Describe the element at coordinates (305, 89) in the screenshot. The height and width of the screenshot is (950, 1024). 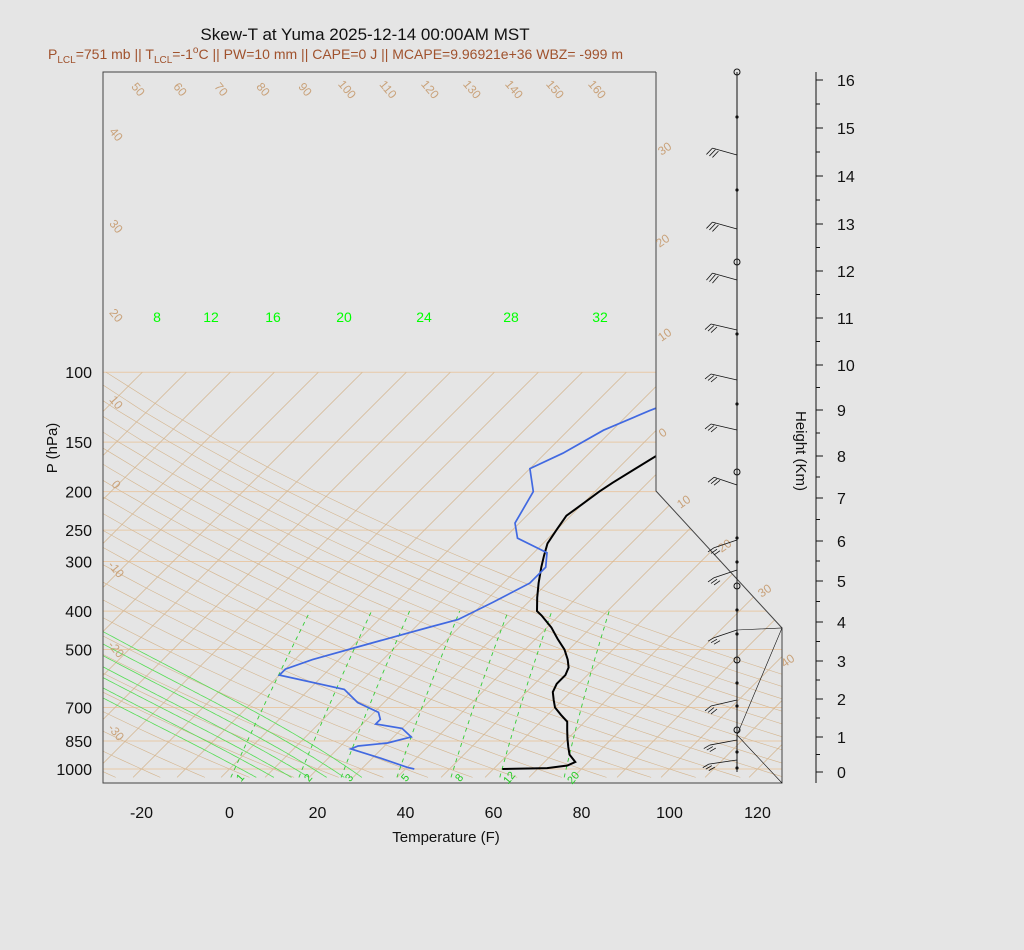
I see `isotherm-label: 90` at that location.